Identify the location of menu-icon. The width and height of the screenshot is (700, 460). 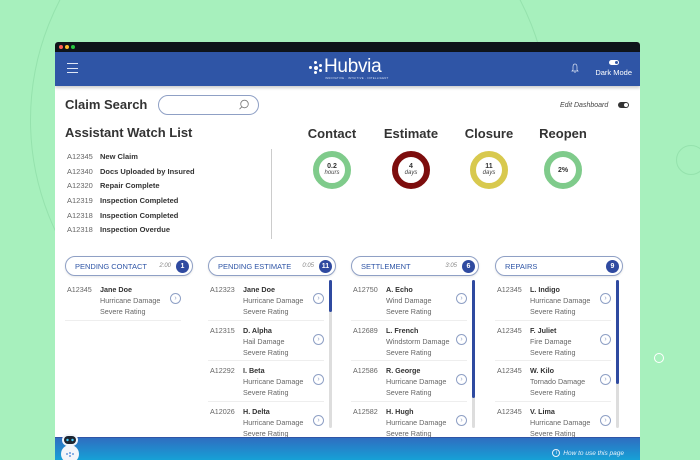
(72, 68).